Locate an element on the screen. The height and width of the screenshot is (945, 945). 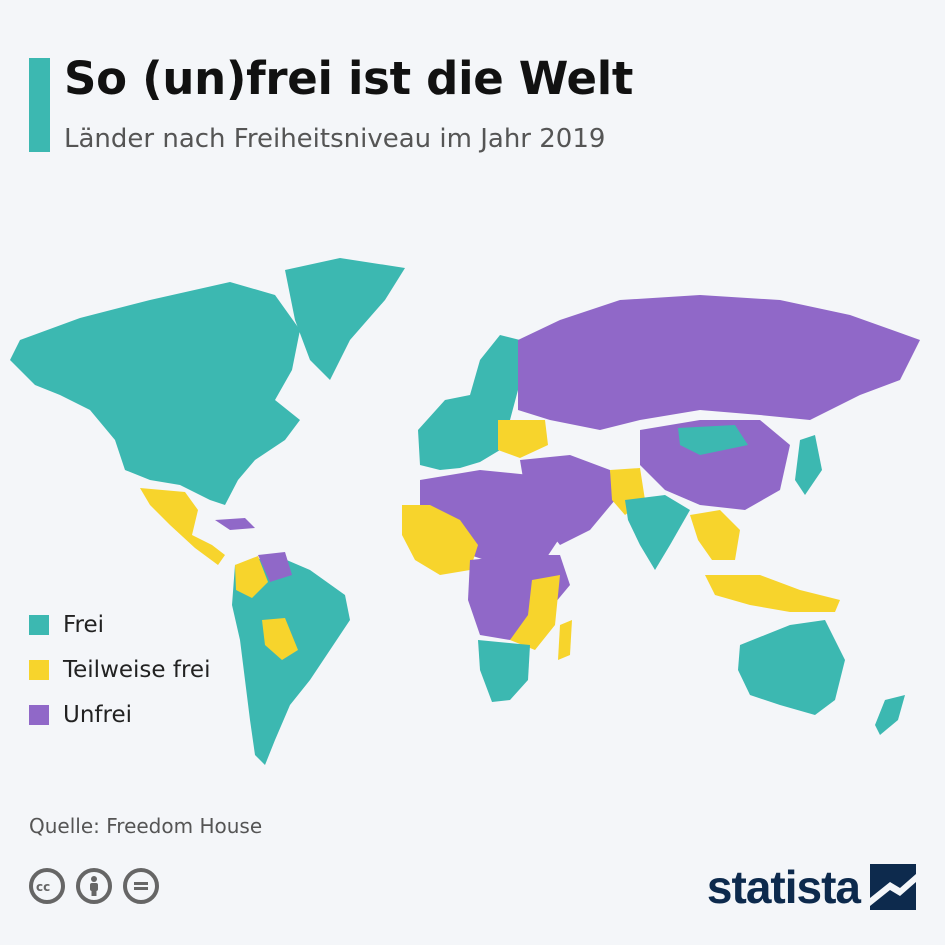
person-icon is located at coordinates (94, 886).